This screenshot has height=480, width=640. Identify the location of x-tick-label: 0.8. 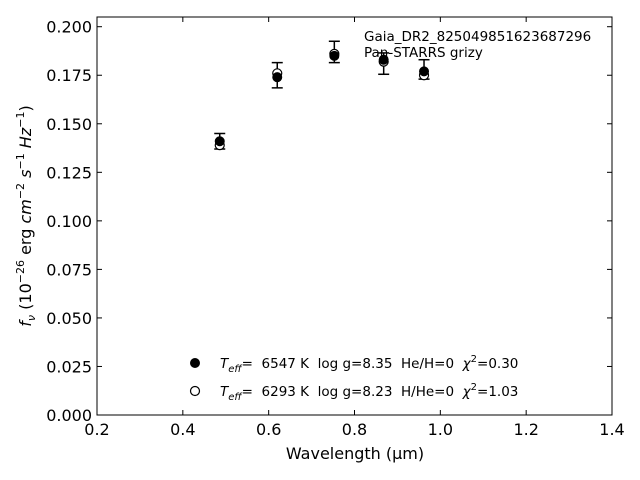
(354, 429).